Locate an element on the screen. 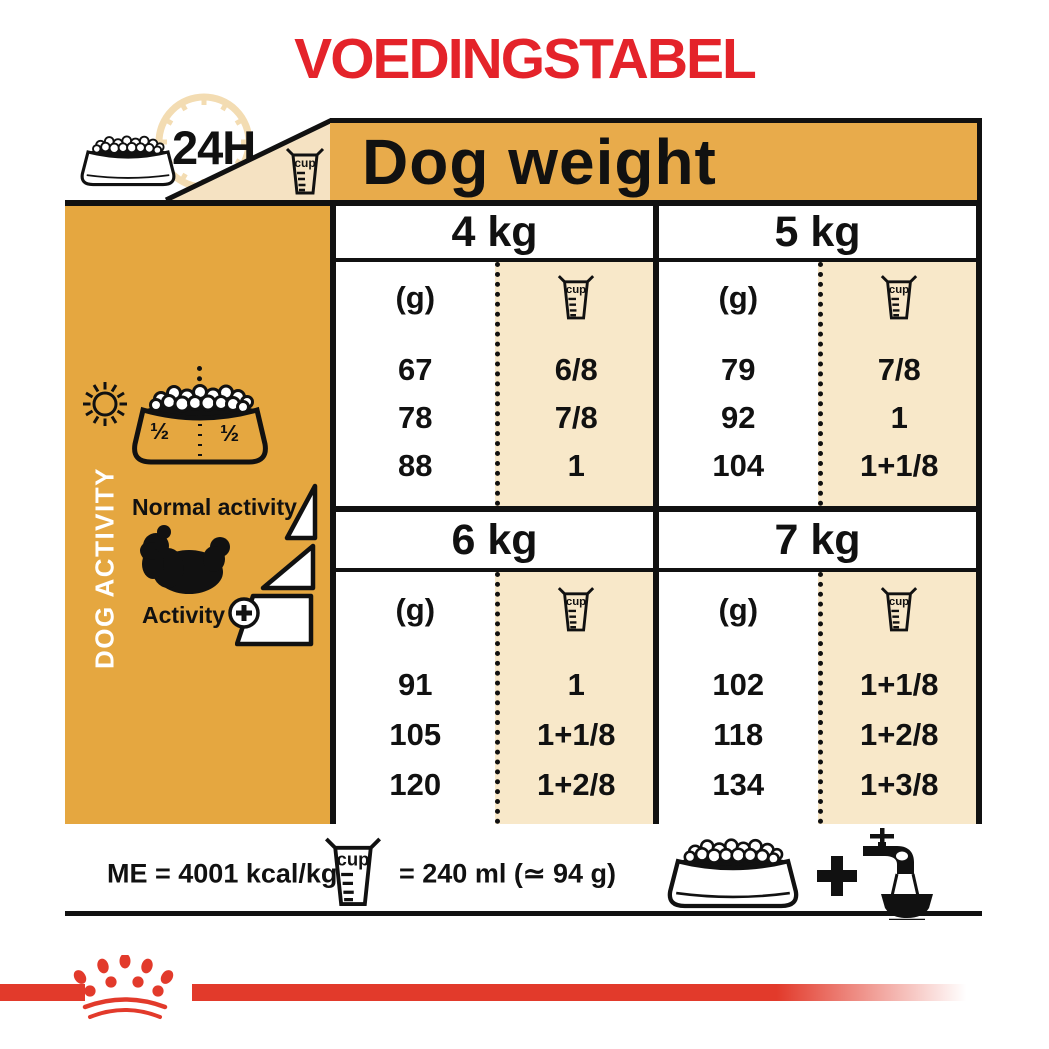 Image resolution: width=1049 pixels, height=1049 pixels. data-row-block2: (g) 91 105 120 cup 1 1+1/ is located at coordinates (656, 698).